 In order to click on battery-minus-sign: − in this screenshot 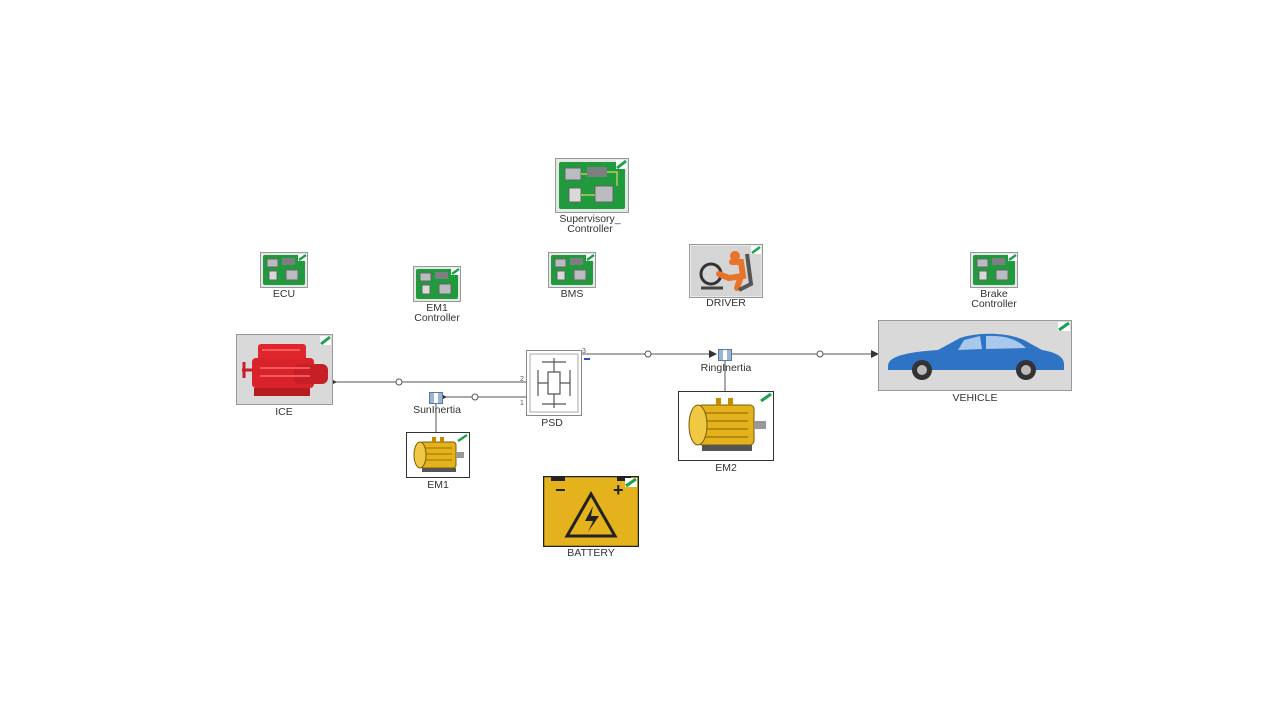, I will do `click(560, 490)`.